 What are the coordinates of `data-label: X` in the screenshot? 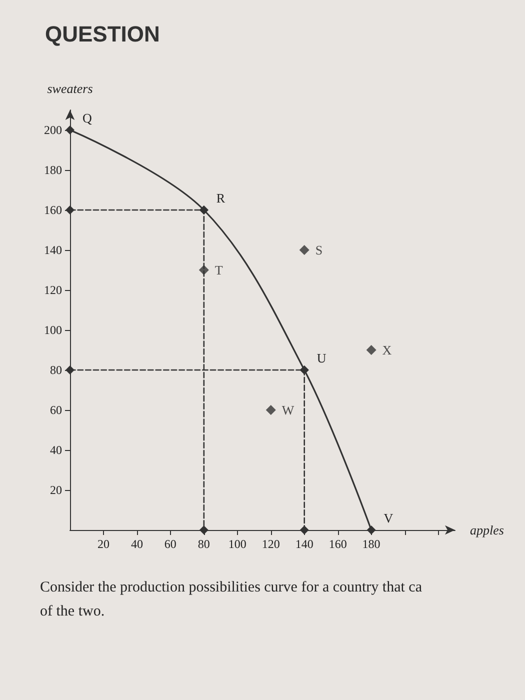 It's located at (387, 350).